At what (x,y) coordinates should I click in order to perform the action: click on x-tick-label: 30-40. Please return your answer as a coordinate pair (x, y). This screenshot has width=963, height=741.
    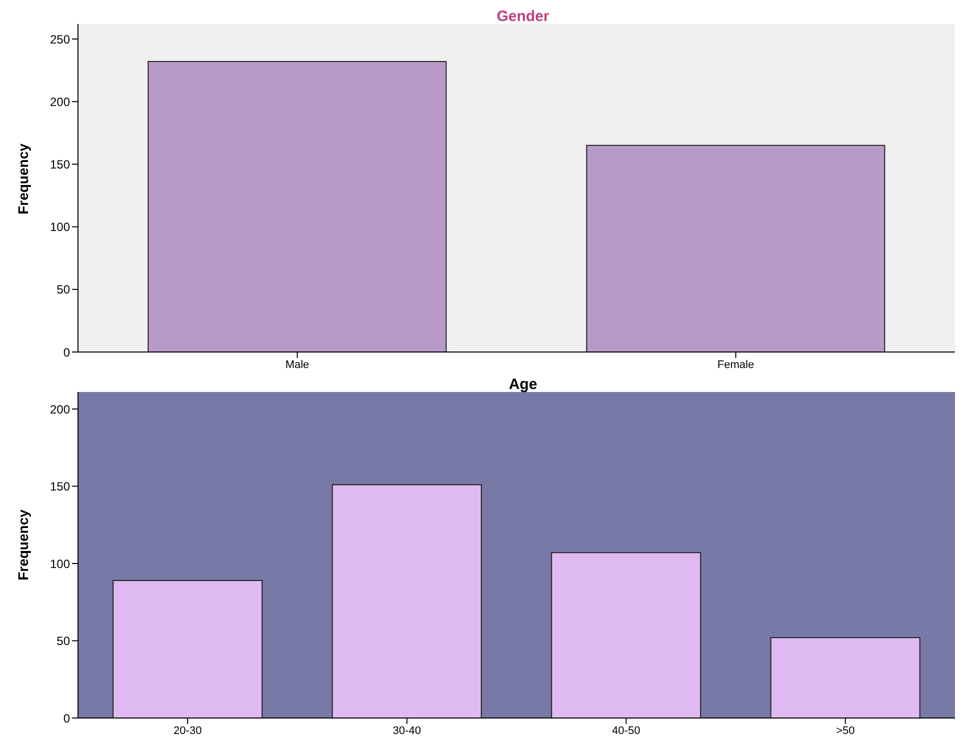
    Looking at the image, I should click on (406, 730).